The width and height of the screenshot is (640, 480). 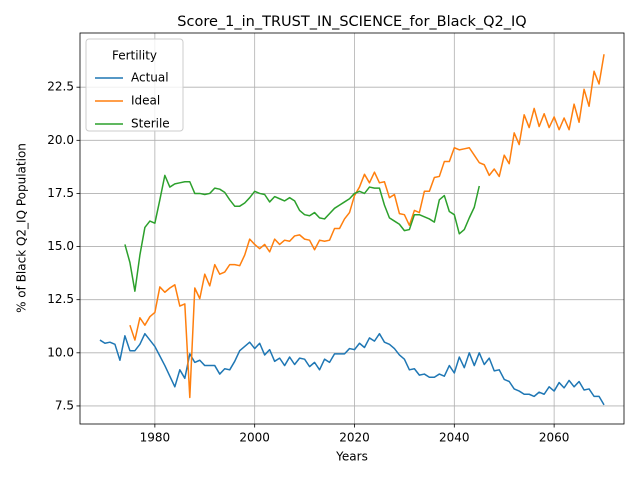 I want to click on legend-title: Fertility, so click(x=134, y=56).